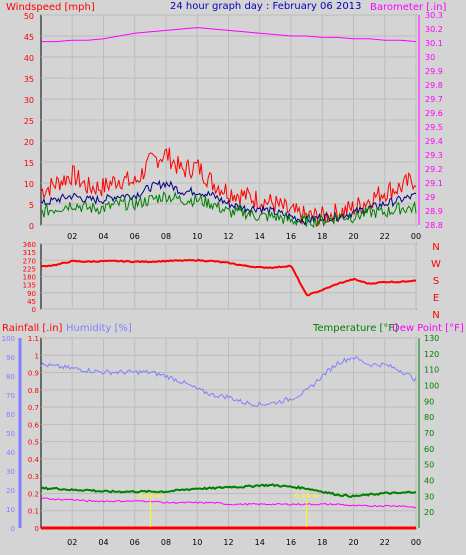 Image resolution: width=466 pixels, height=555 pixels. What do you see at coordinates (10, 510) in the screenshot?
I see `humidity-tick-label: 10` at bounding box center [10, 510].